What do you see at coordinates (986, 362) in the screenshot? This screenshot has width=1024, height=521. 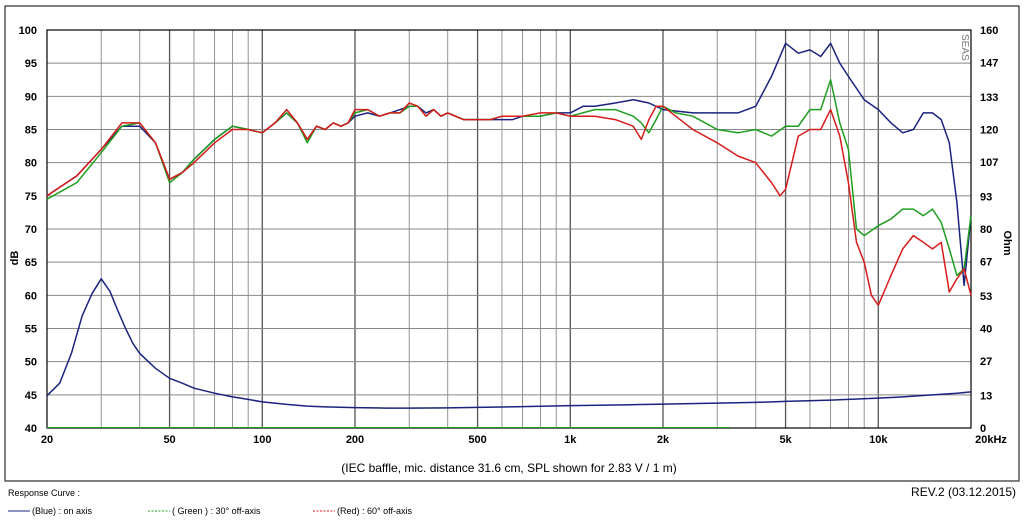 I see `y2-tick-label: 27` at bounding box center [986, 362].